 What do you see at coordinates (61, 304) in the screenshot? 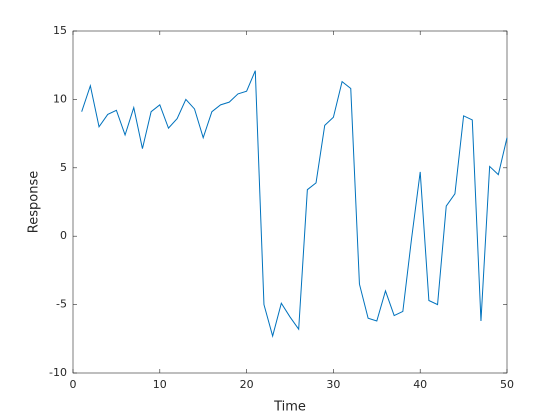
I see `y-tick-label: -5` at bounding box center [61, 304].